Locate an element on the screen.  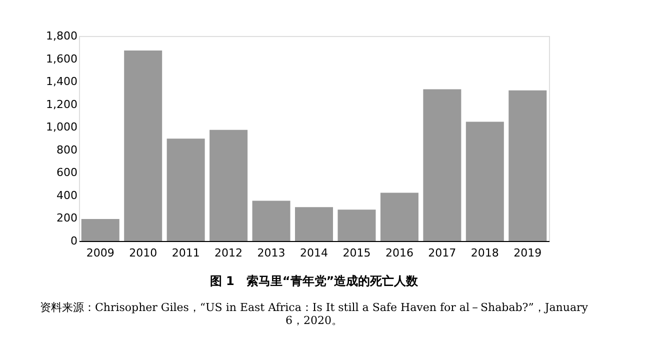
x-tick-label: 2013 is located at coordinates (271, 253).